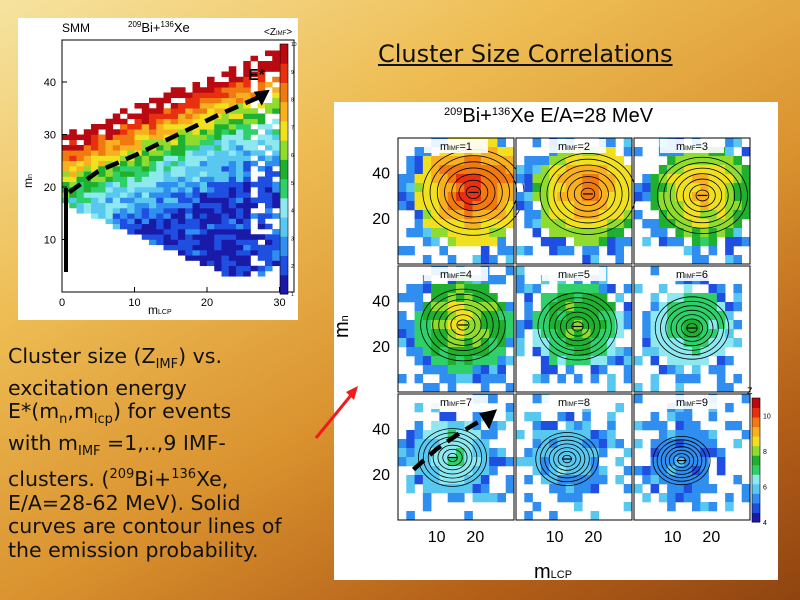  What do you see at coordinates (593, 537) in the screenshot?
I see `x-tick-label: 20` at bounding box center [593, 537].